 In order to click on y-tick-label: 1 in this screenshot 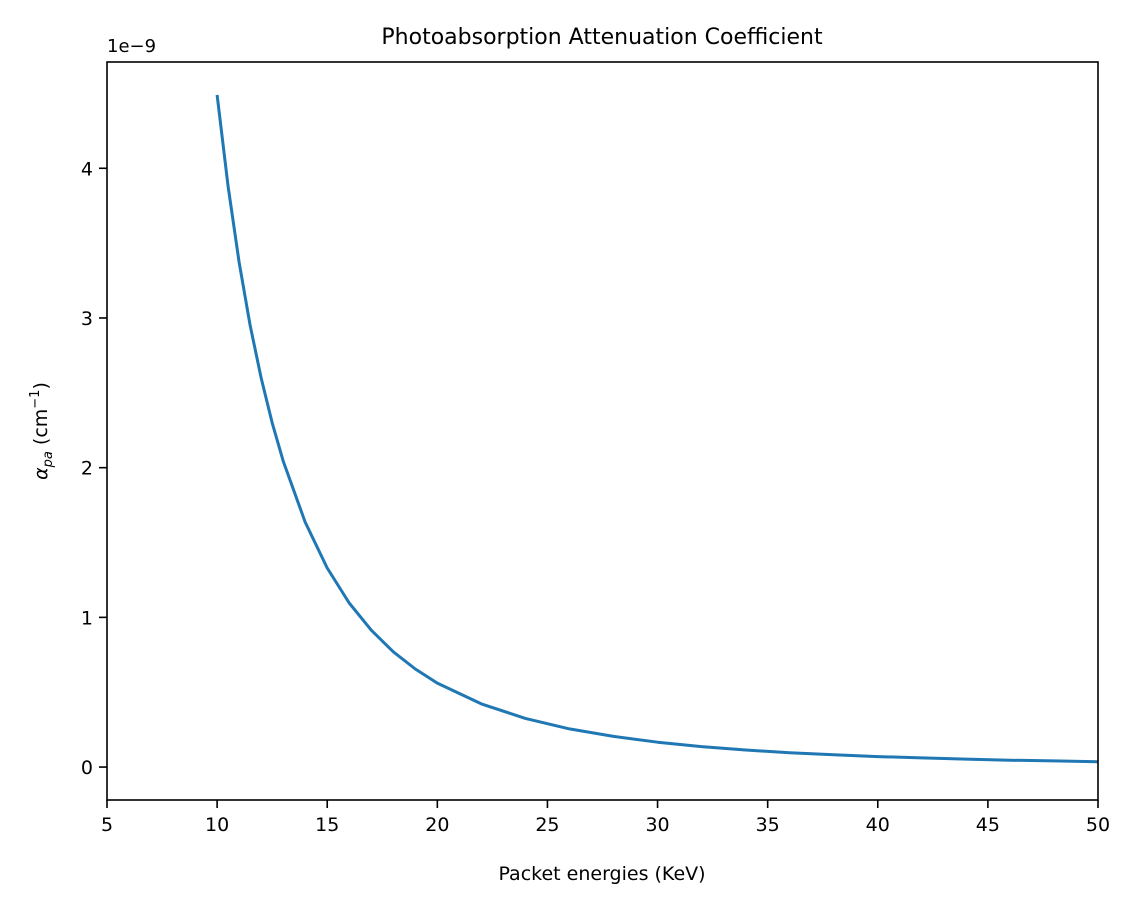, I will do `click(87, 618)`.